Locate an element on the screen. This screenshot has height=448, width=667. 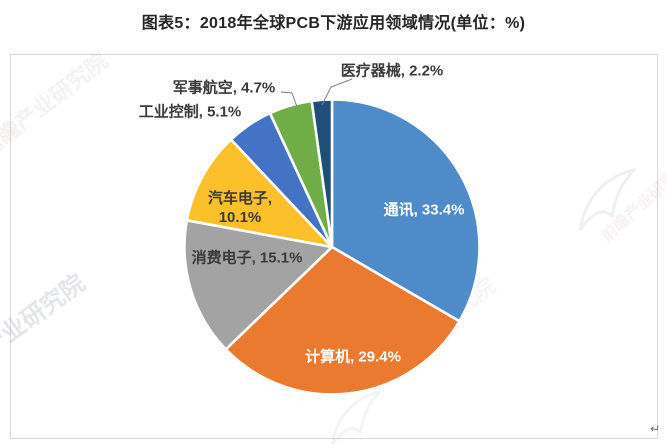
slice-label: 军事航空, 4.7% is located at coordinates (224, 88).